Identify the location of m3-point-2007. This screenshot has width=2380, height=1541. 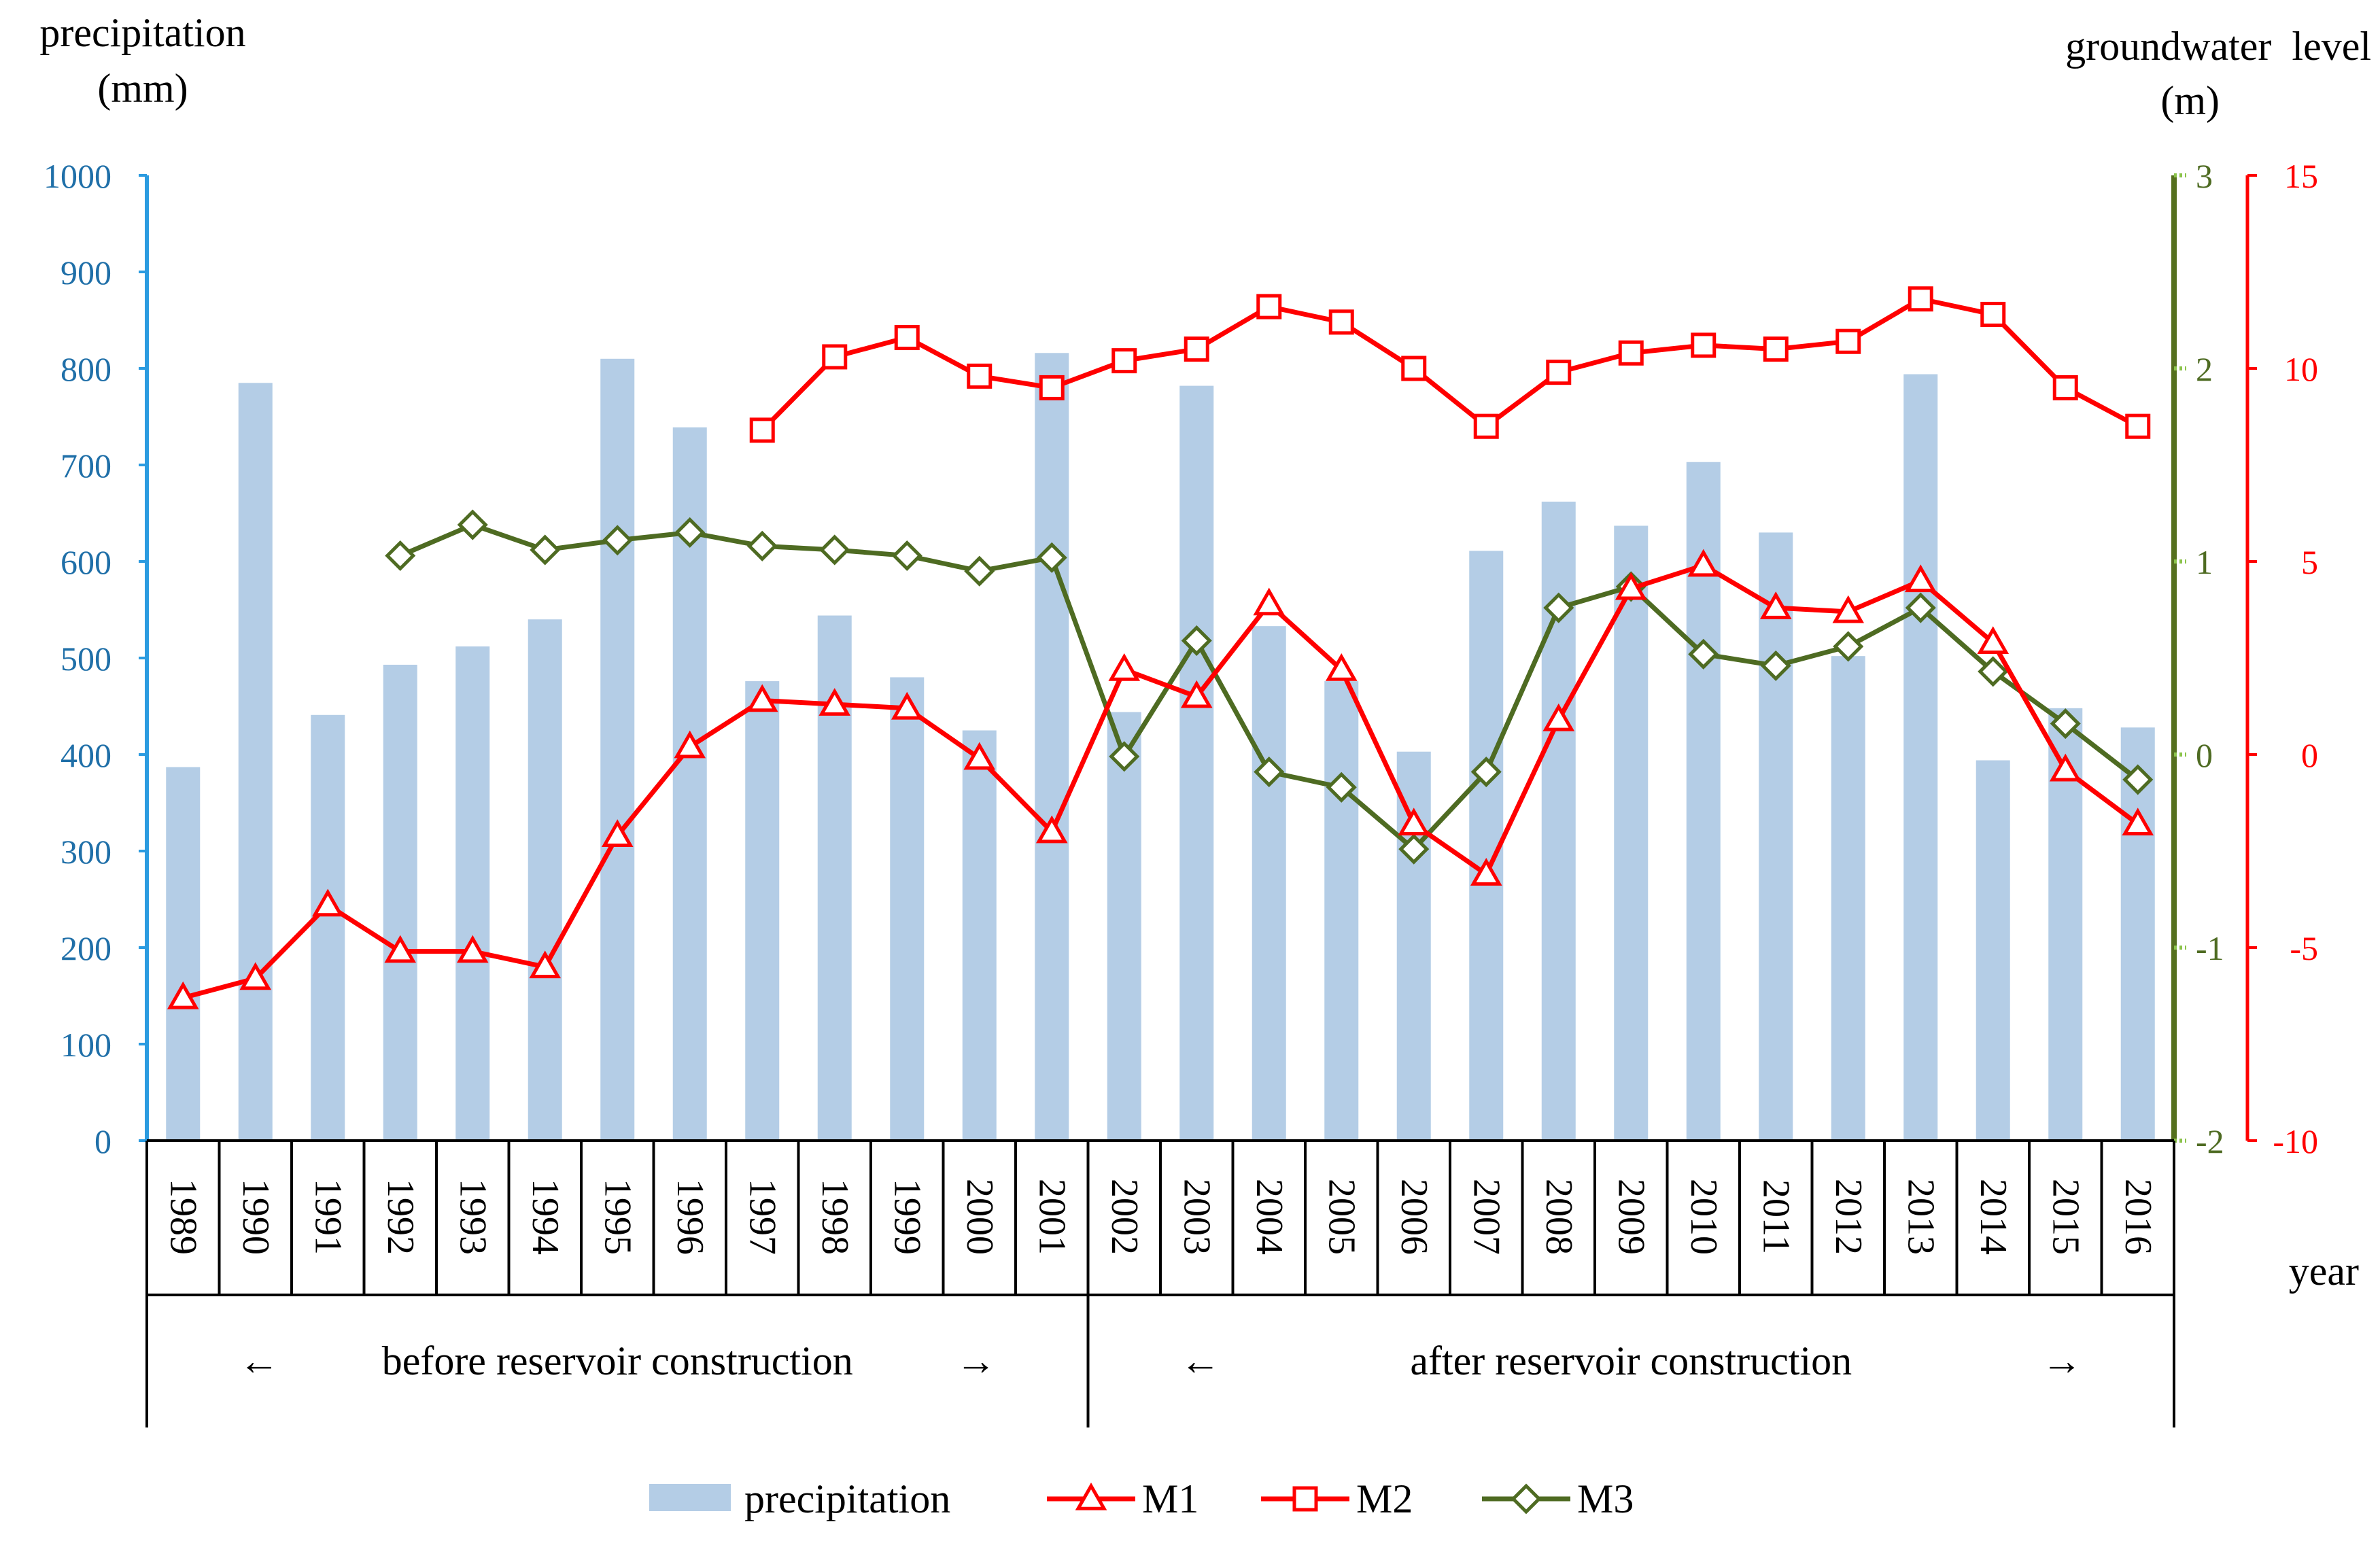
(1486, 772).